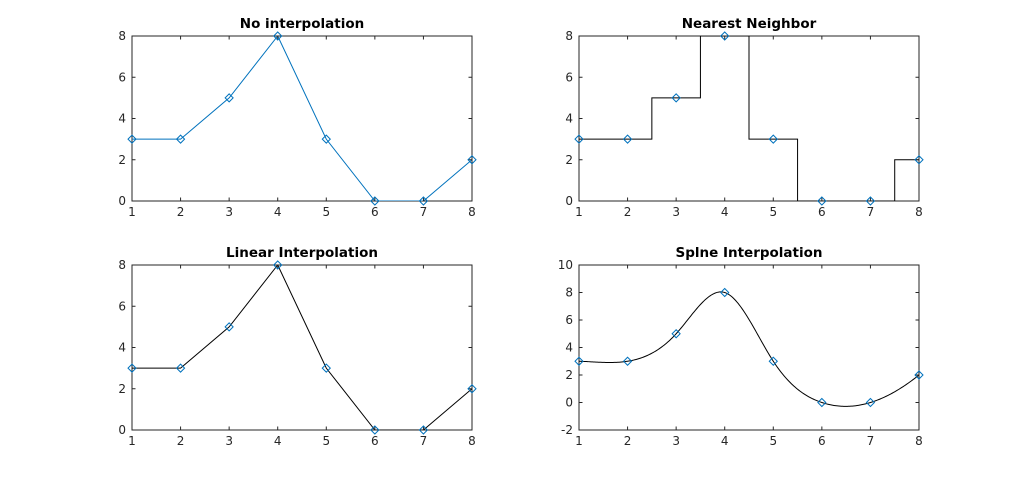 This screenshot has width=1015, height=483. I want to click on series-spline, so click(749, 349).